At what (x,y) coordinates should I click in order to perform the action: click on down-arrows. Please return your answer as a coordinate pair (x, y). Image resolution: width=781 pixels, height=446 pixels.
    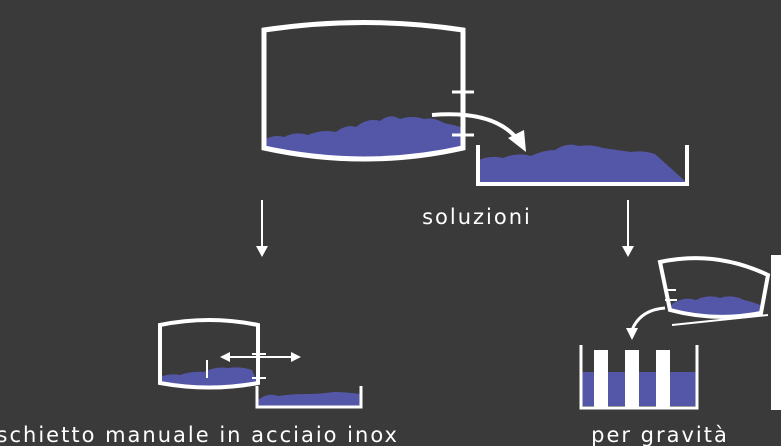
    Looking at the image, I should click on (445, 228).